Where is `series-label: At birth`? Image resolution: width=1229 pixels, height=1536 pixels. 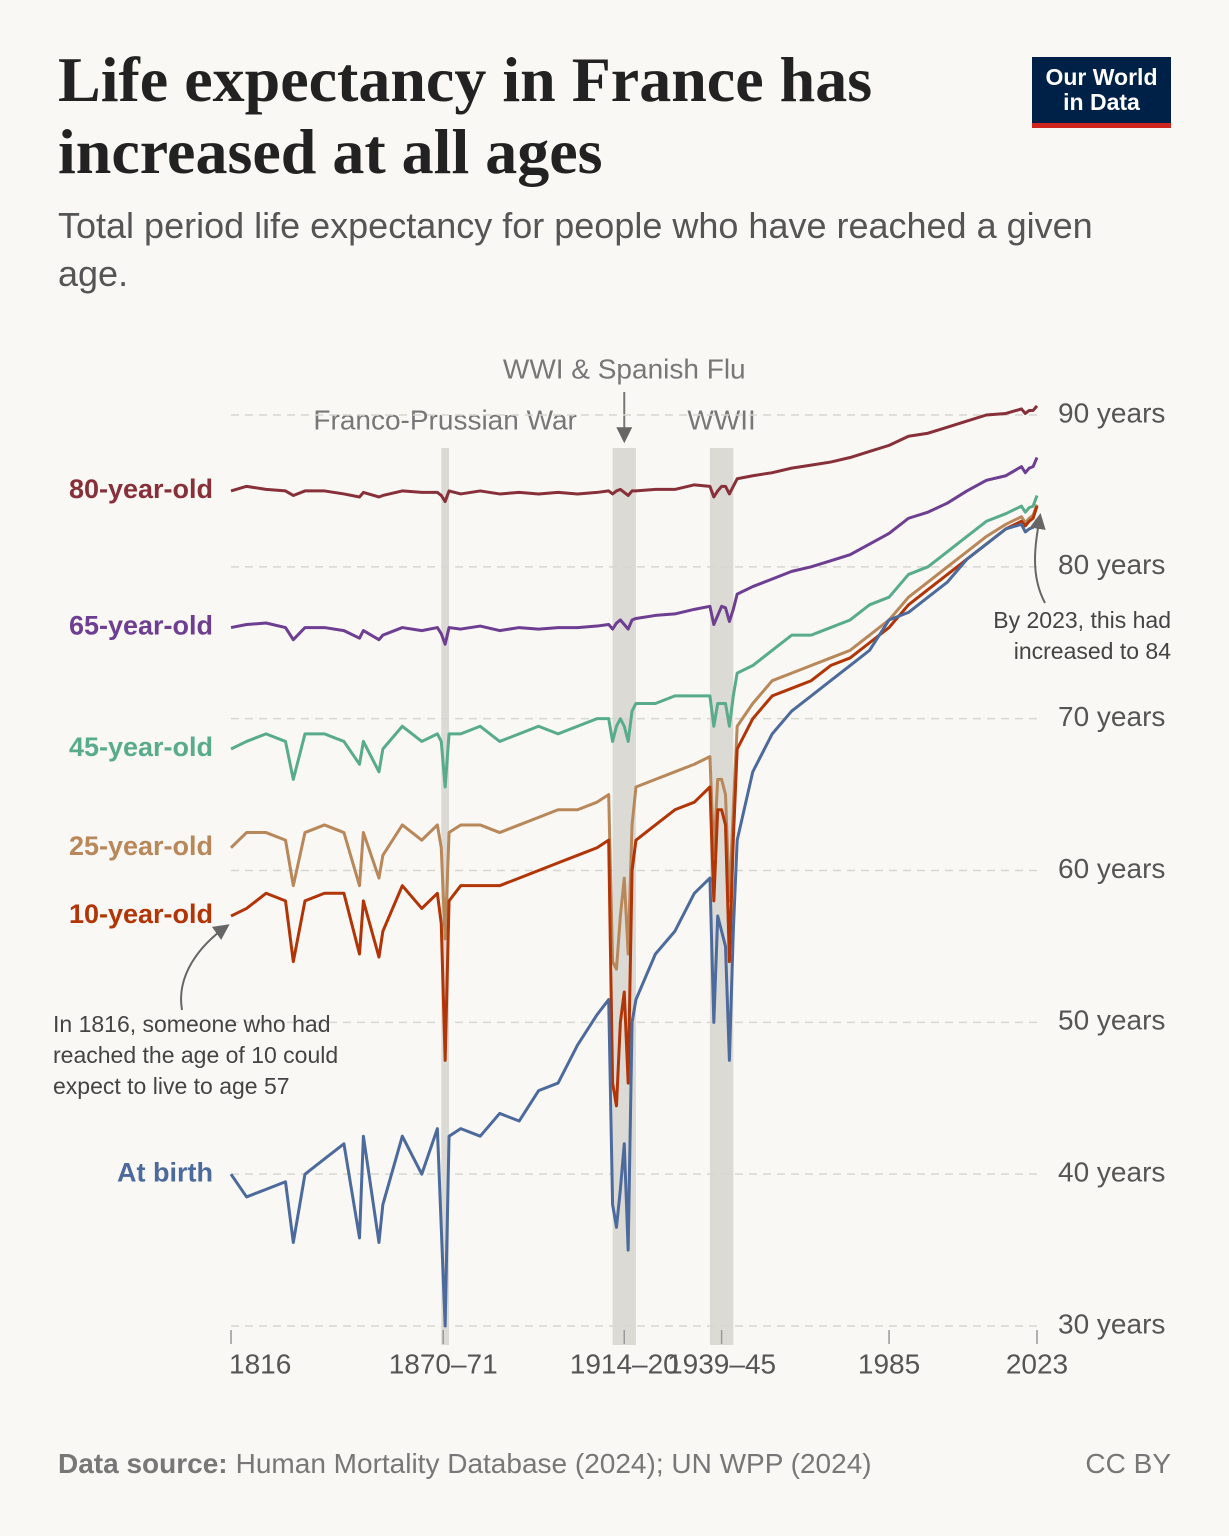
series-label: At birth is located at coordinates (165, 1172).